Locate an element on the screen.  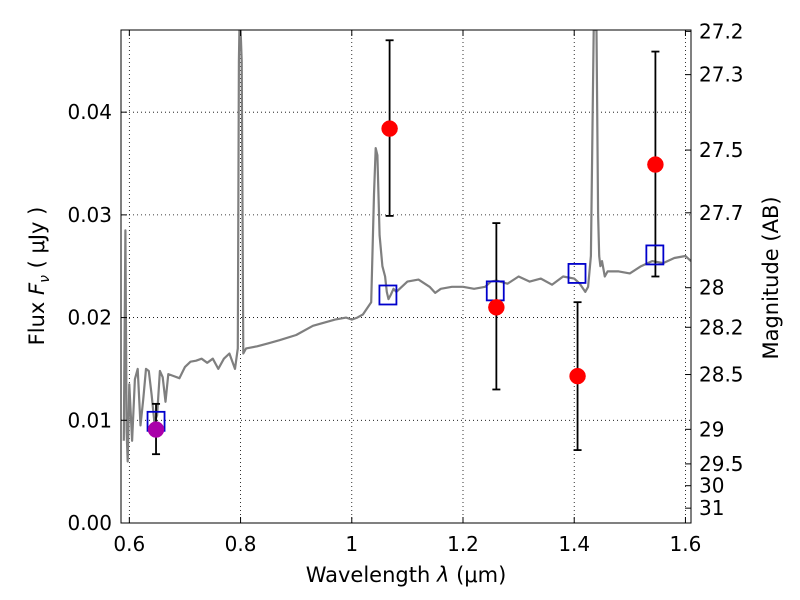
y-axis-label: Flux Fν ( μJy ) is located at coordinates (39, 276).